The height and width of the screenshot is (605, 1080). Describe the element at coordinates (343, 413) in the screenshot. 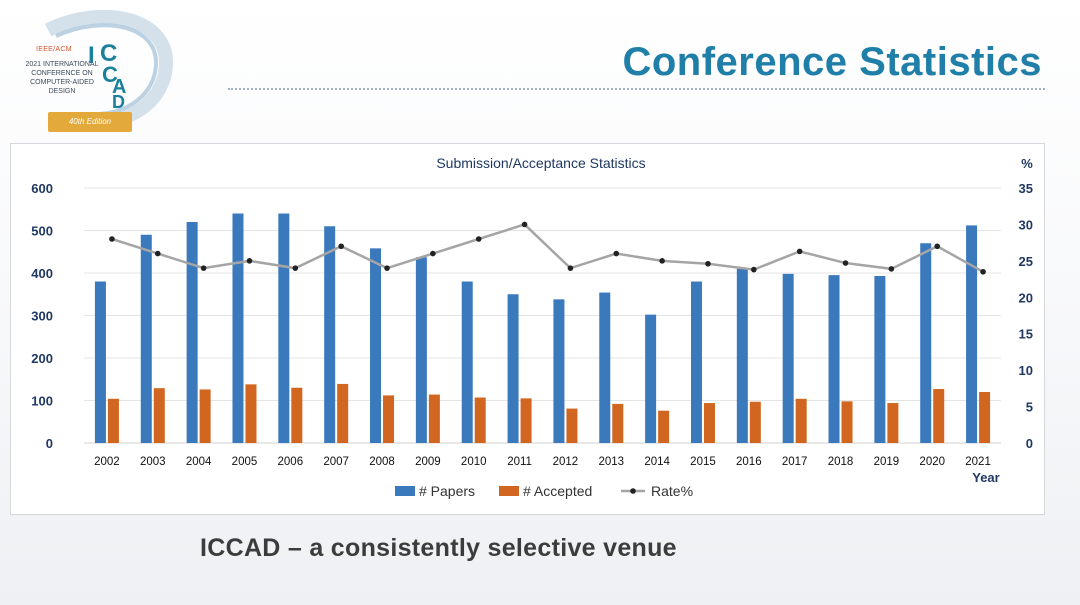

I see `bar-accepted-2007` at that location.